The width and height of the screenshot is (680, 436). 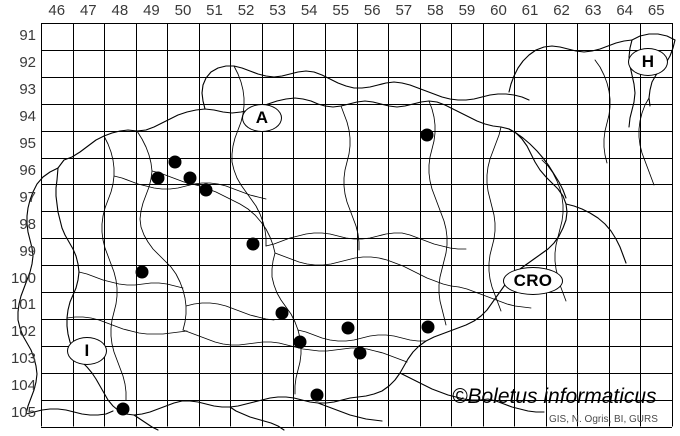 What do you see at coordinates (530, 10) in the screenshot?
I see `column-label-61: 61` at bounding box center [530, 10].